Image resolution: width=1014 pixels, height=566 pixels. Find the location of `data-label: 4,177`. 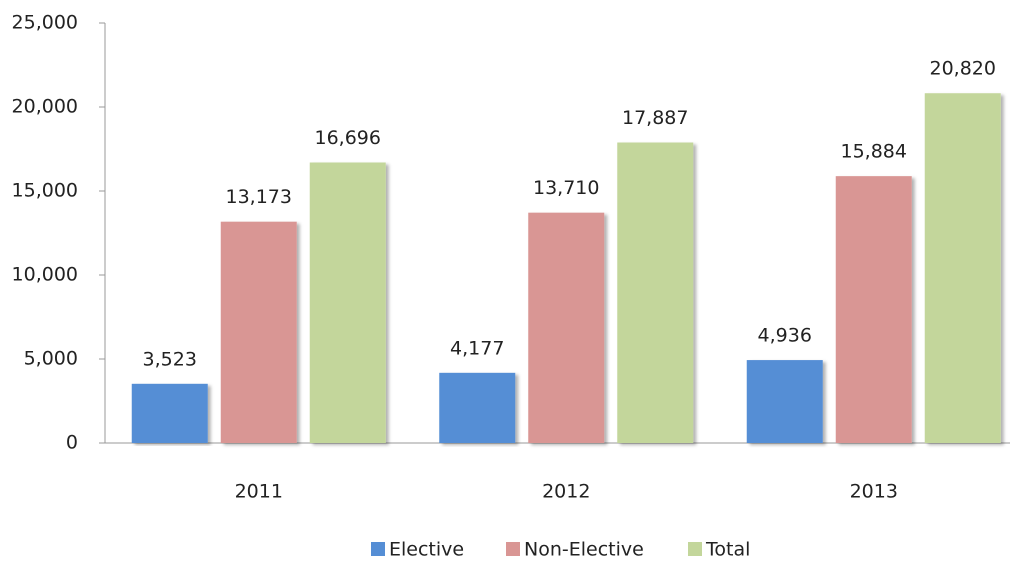

data-label: 4,177 is located at coordinates (477, 348).